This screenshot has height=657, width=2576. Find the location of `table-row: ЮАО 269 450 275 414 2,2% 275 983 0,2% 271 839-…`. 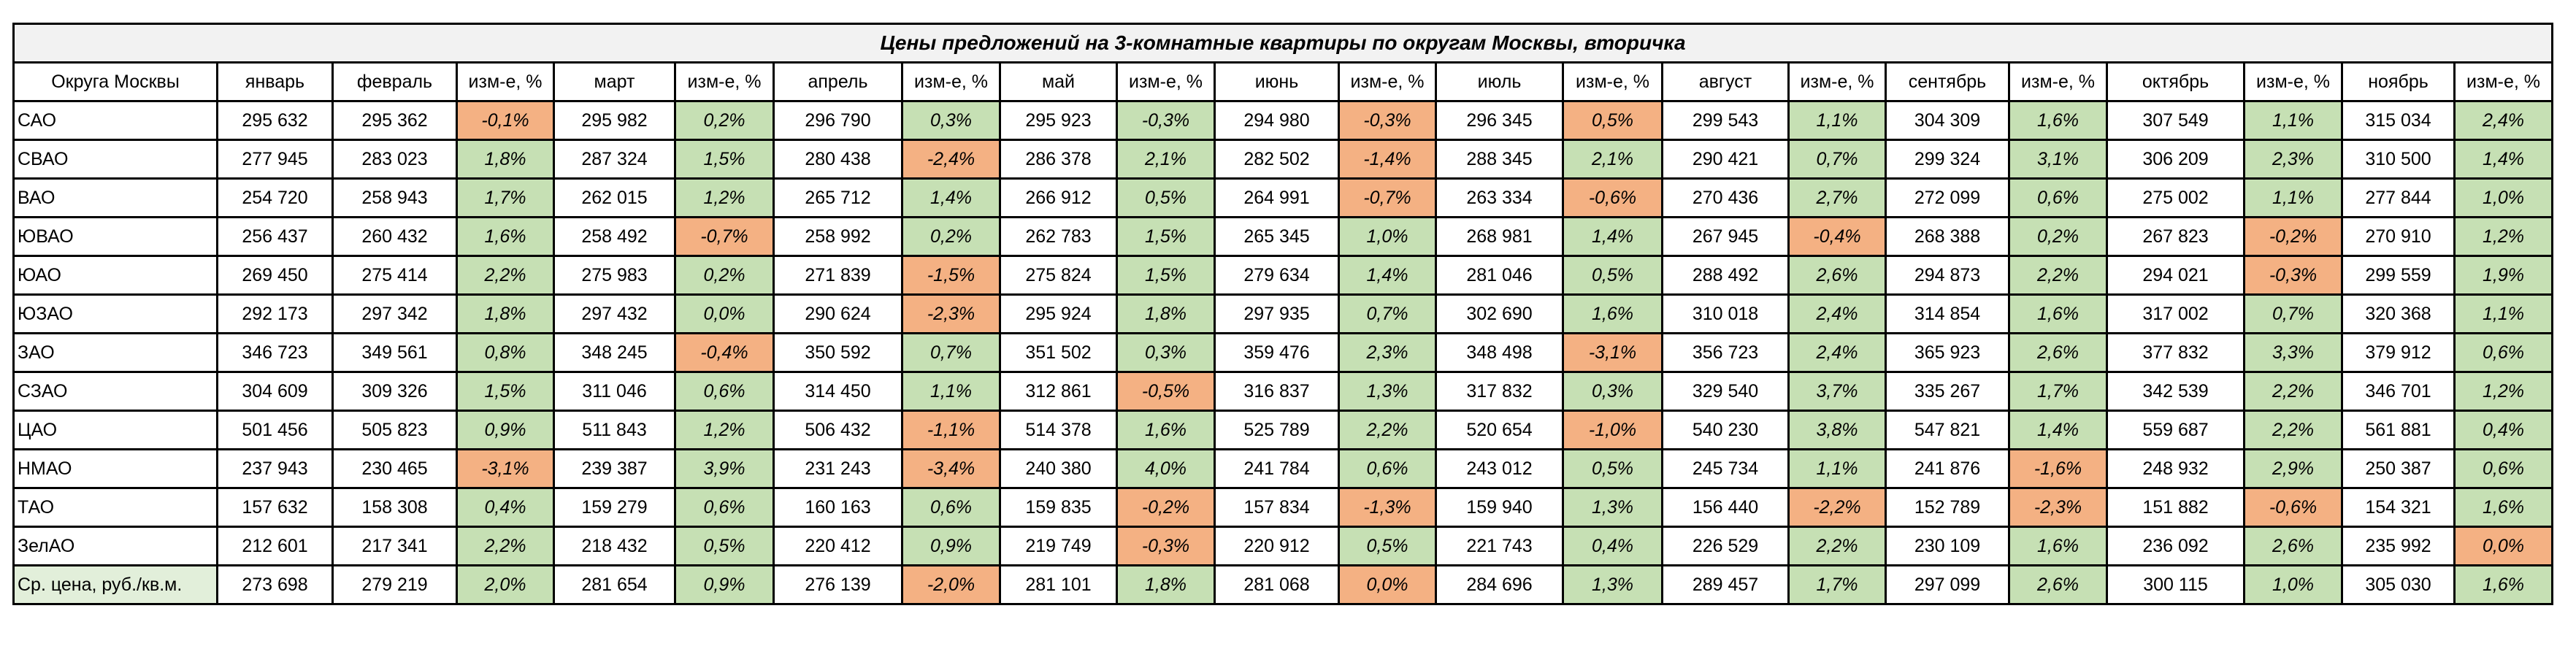

table-row: ЮАО 269 450 275 414 2,2% 275 983 0,2% 271 839-… is located at coordinates (1282, 275).